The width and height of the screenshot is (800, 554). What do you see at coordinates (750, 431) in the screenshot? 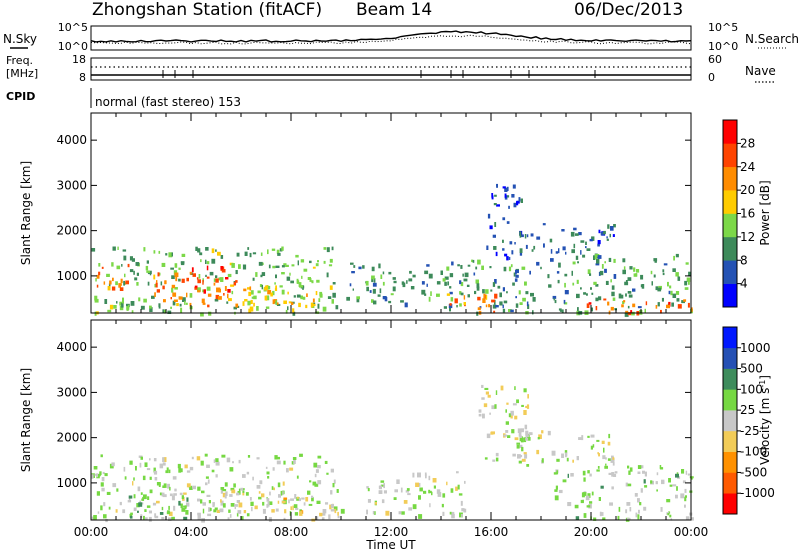
I see `colorbar-tick-label: -25` at bounding box center [750, 431].